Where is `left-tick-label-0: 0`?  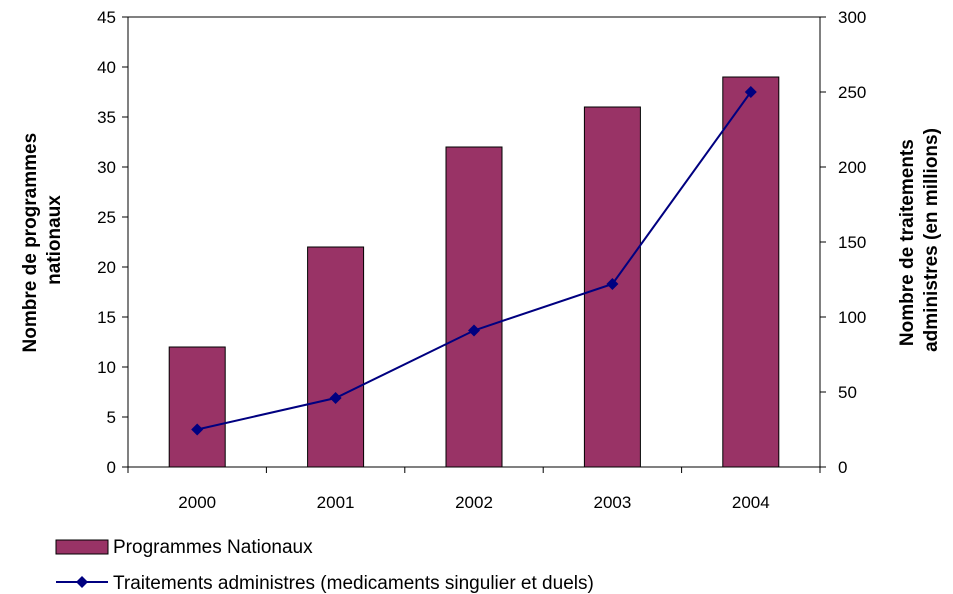 left-tick-label-0: 0 is located at coordinates (111, 467).